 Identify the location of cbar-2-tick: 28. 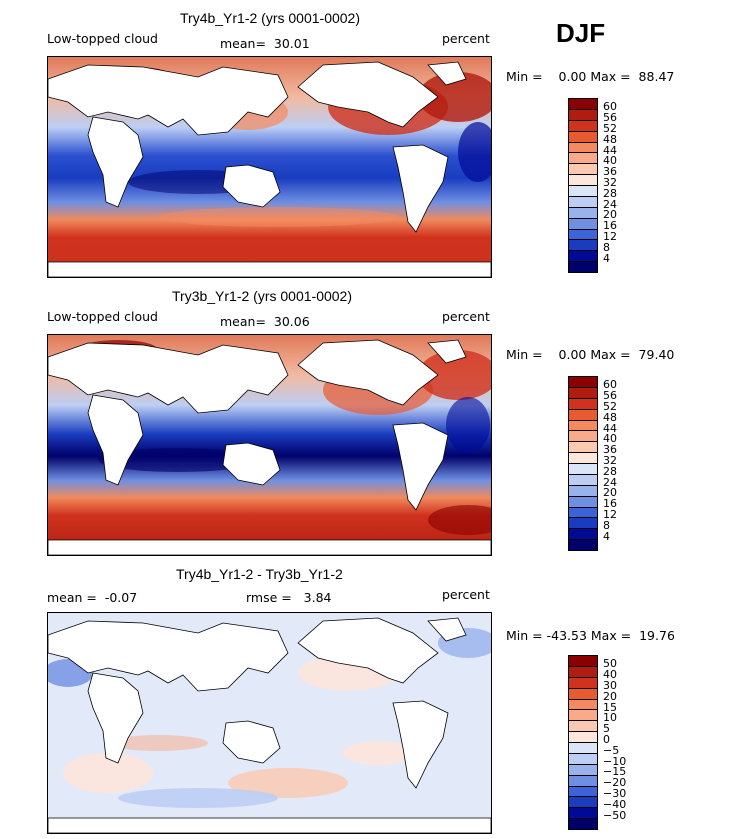
(610, 471).